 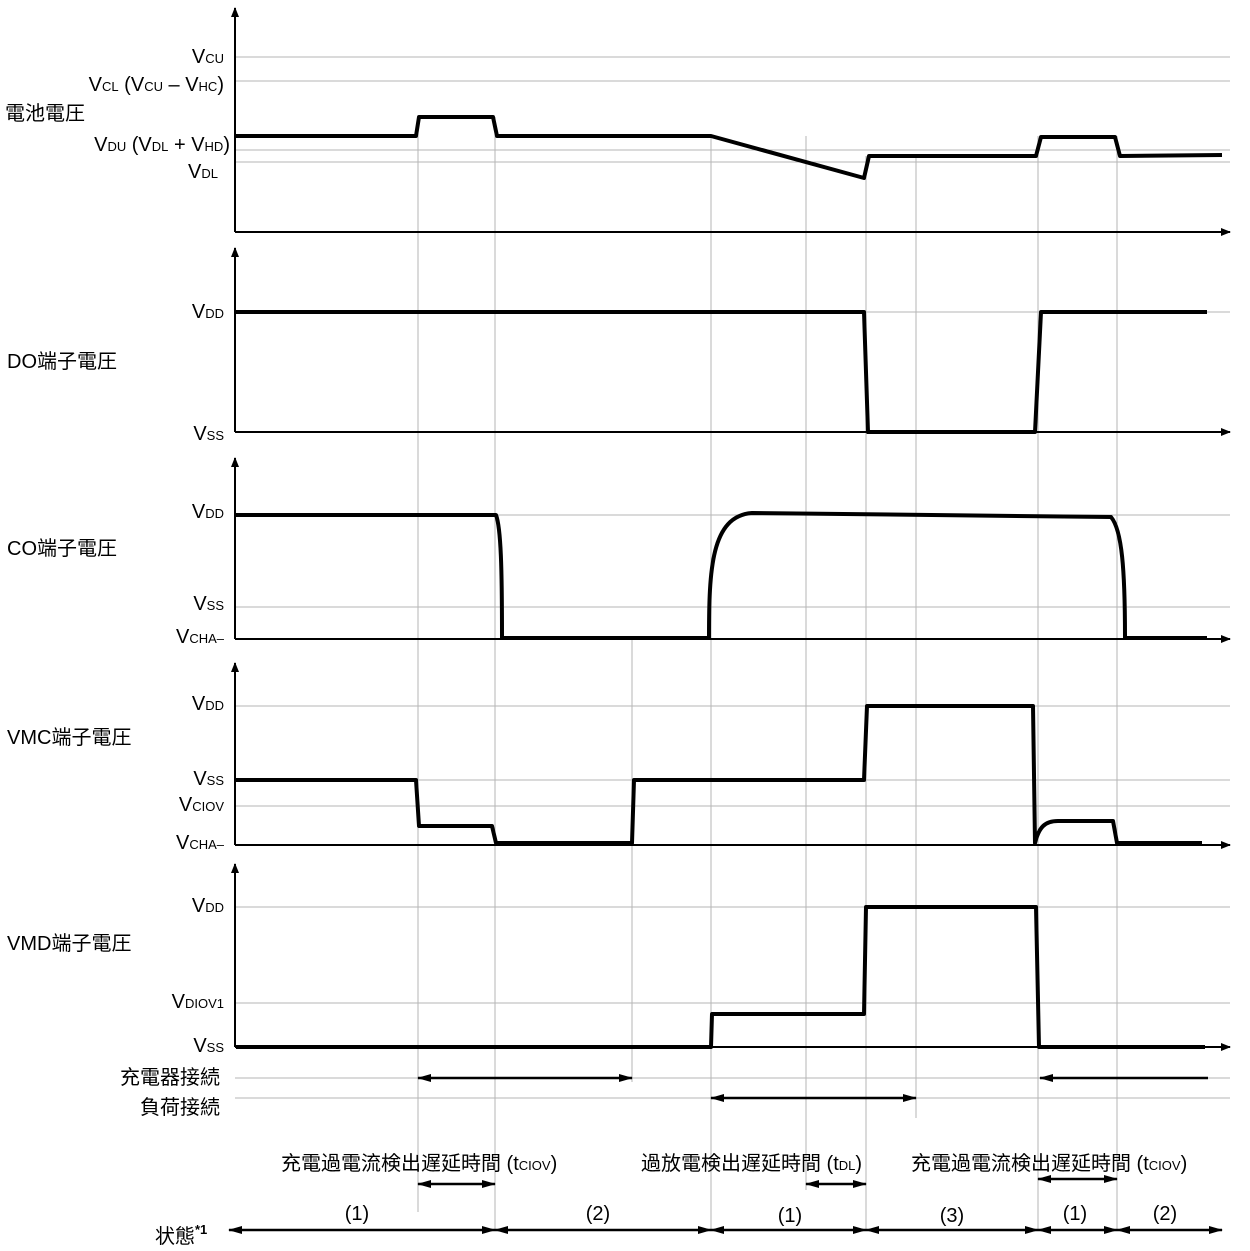 I want to click on level-label-vdl: VDL, so click(x=203, y=172).